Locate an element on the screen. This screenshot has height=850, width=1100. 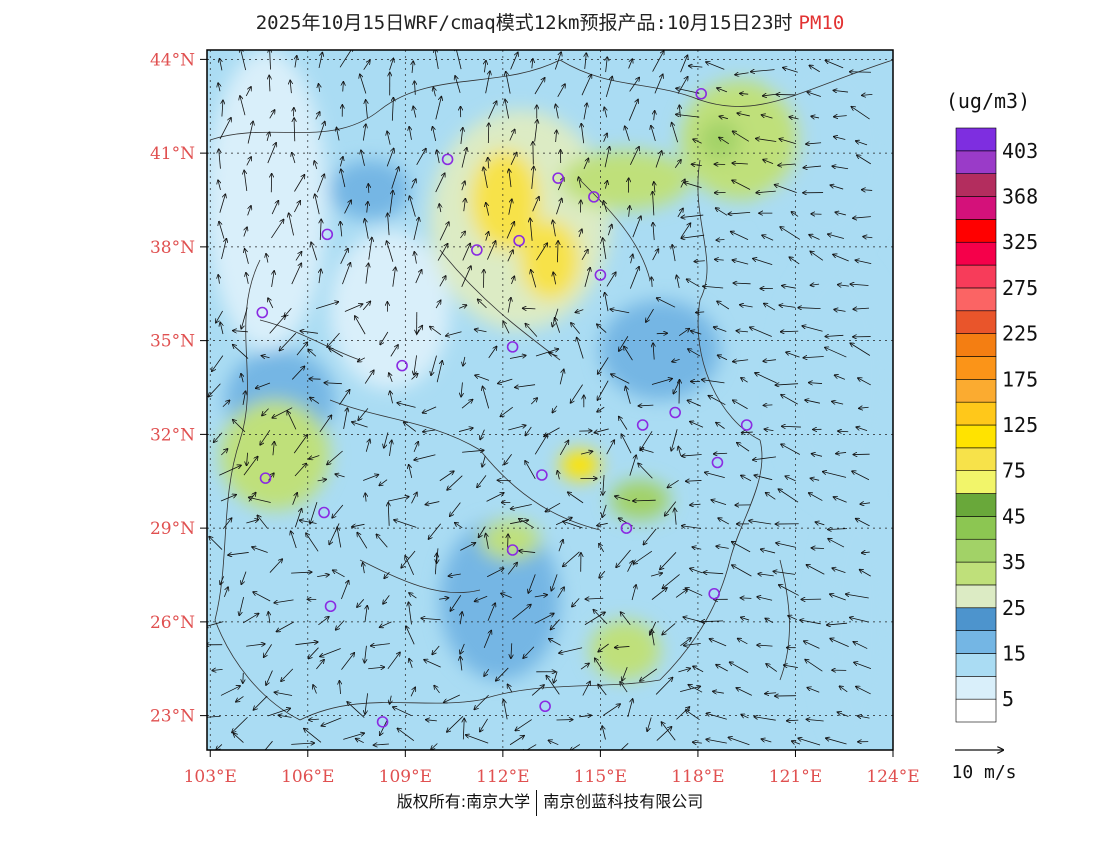
lon-label: 112°E is located at coordinates (502, 777).